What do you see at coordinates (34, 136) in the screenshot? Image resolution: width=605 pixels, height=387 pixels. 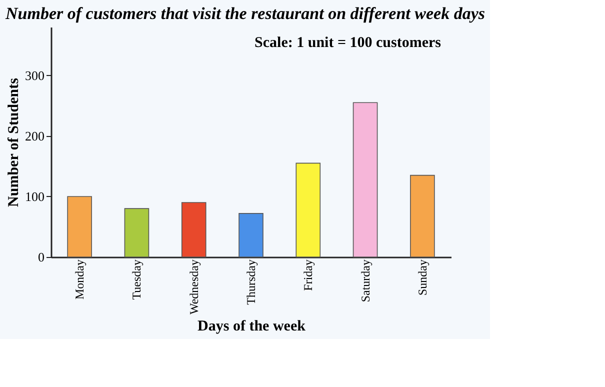 I see `y-tick-label: 200` at bounding box center [34, 136].